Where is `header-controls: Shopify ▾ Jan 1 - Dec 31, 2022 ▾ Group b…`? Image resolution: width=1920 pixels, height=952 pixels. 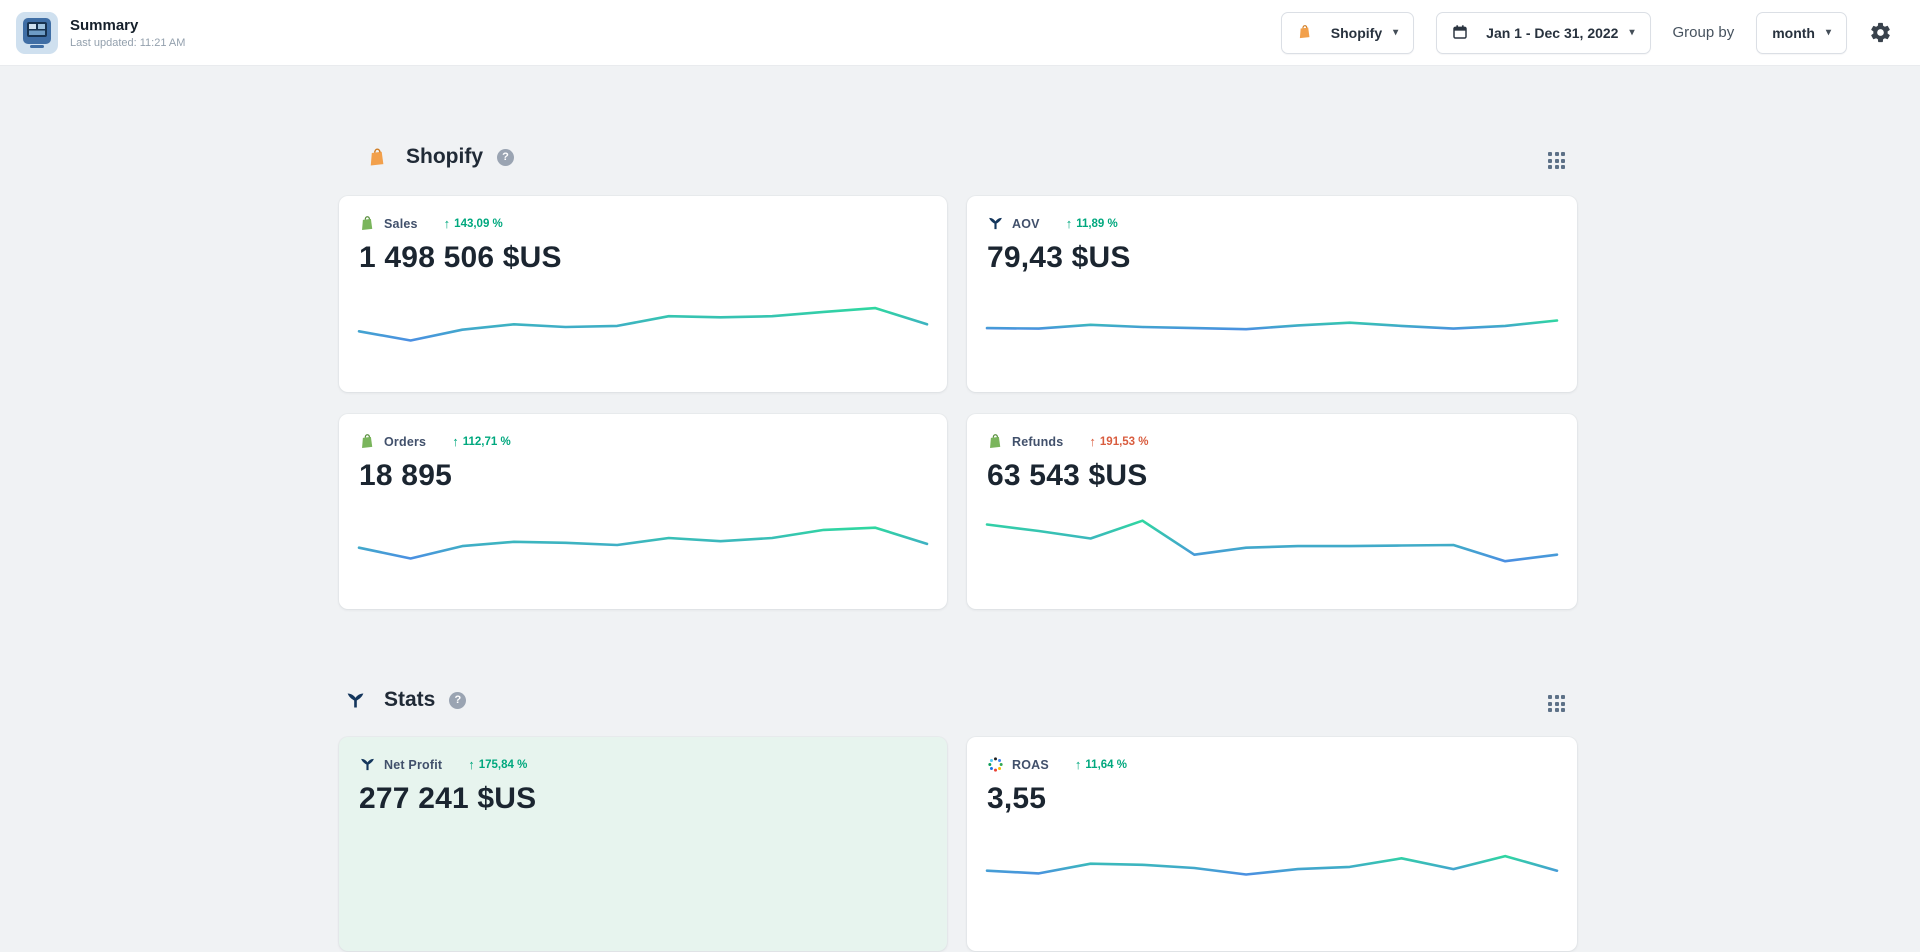
header-controls: Shopify ▾ Jan 1 - Dec 31, 2022 ▾ Group b… is located at coordinates (1586, 32).